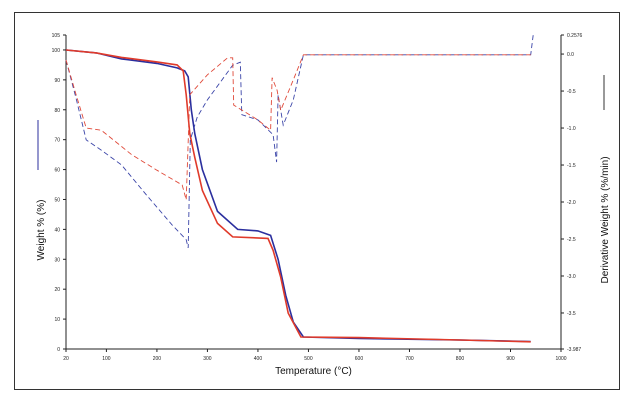  Describe the element at coordinates (308, 359) in the screenshot. I see `x-tick-label: 500` at that location.